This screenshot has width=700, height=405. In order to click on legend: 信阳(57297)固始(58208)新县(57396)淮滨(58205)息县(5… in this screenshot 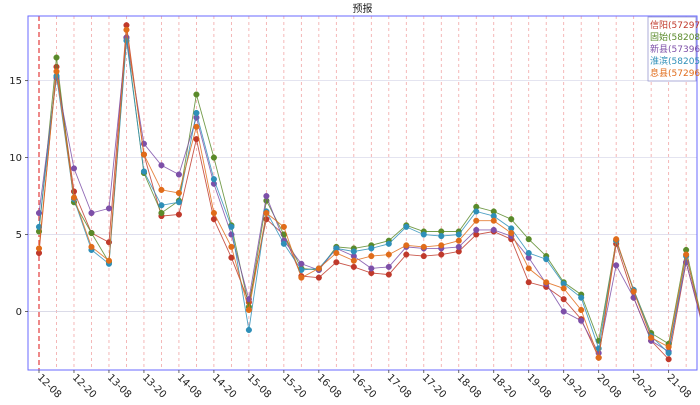, I will do `click(673, 49)`.